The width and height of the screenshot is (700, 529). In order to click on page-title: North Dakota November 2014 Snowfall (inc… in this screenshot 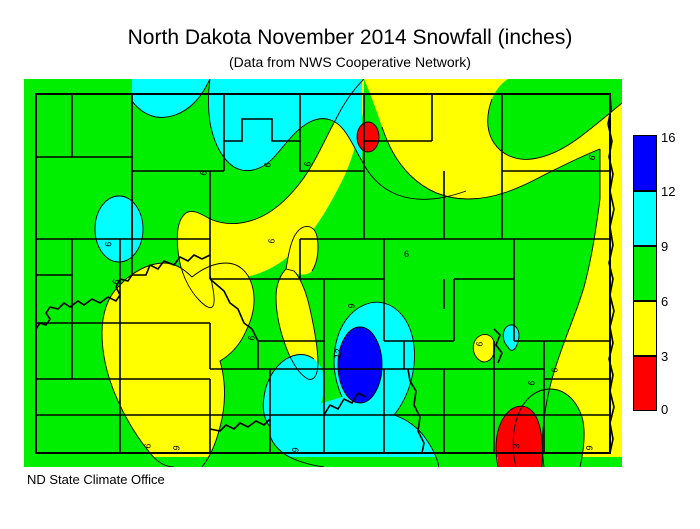, I will do `click(350, 37)`.